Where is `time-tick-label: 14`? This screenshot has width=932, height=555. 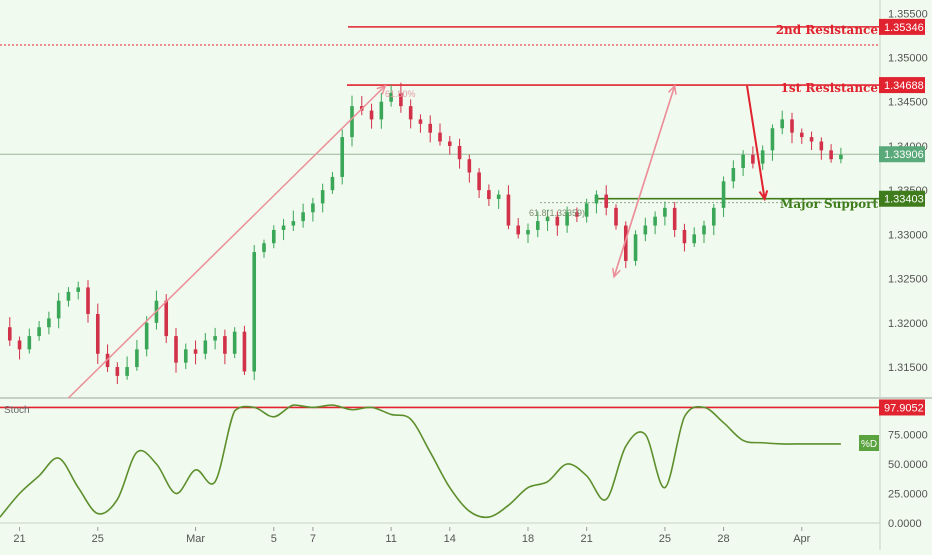
time-tick-label: 14 is located at coordinates (450, 539).